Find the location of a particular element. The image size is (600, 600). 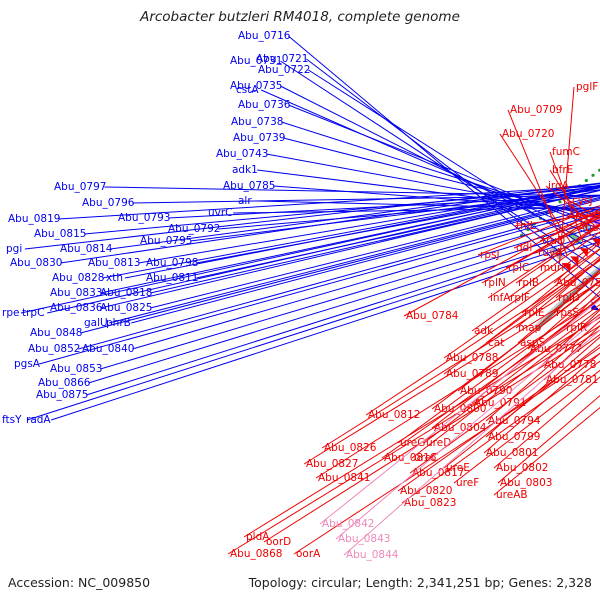

gene-label-minus: Abu_0815 is located at coordinates (60, 234).